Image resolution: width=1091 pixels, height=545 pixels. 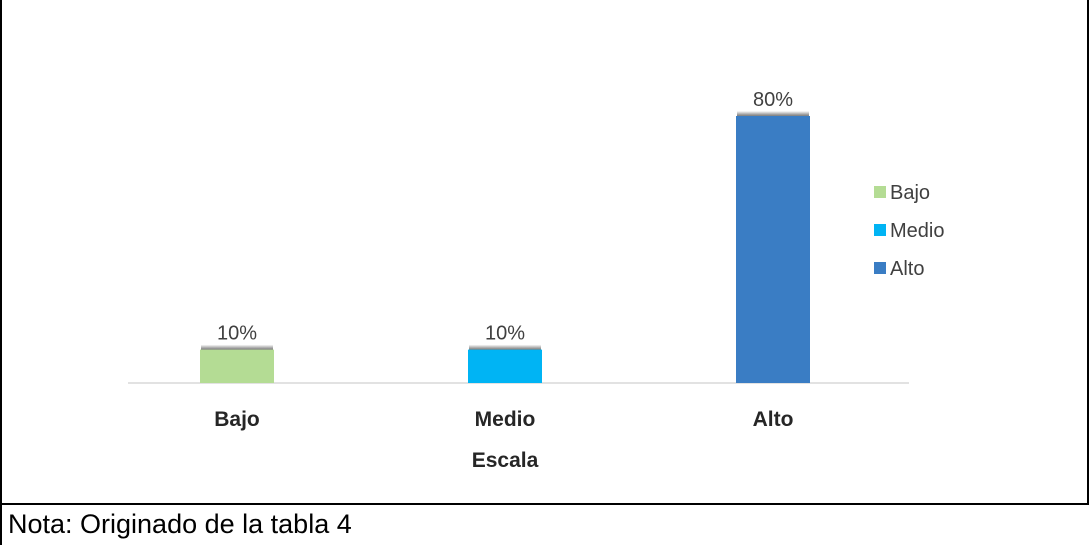 What do you see at coordinates (1088, 252) in the screenshot?
I see `frame-right-border` at bounding box center [1088, 252].